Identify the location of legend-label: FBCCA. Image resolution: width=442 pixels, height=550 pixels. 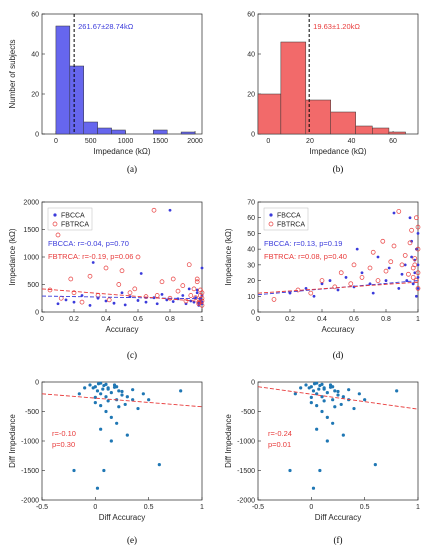
(289, 216).